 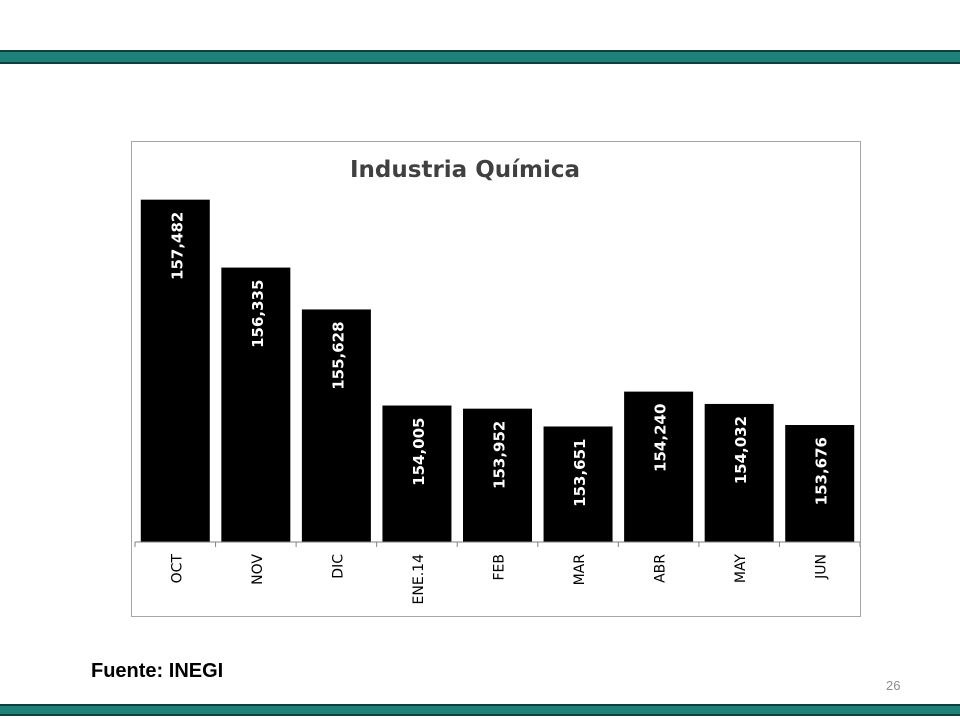 What do you see at coordinates (256, 404) in the screenshot?
I see `bar-nov` at bounding box center [256, 404].